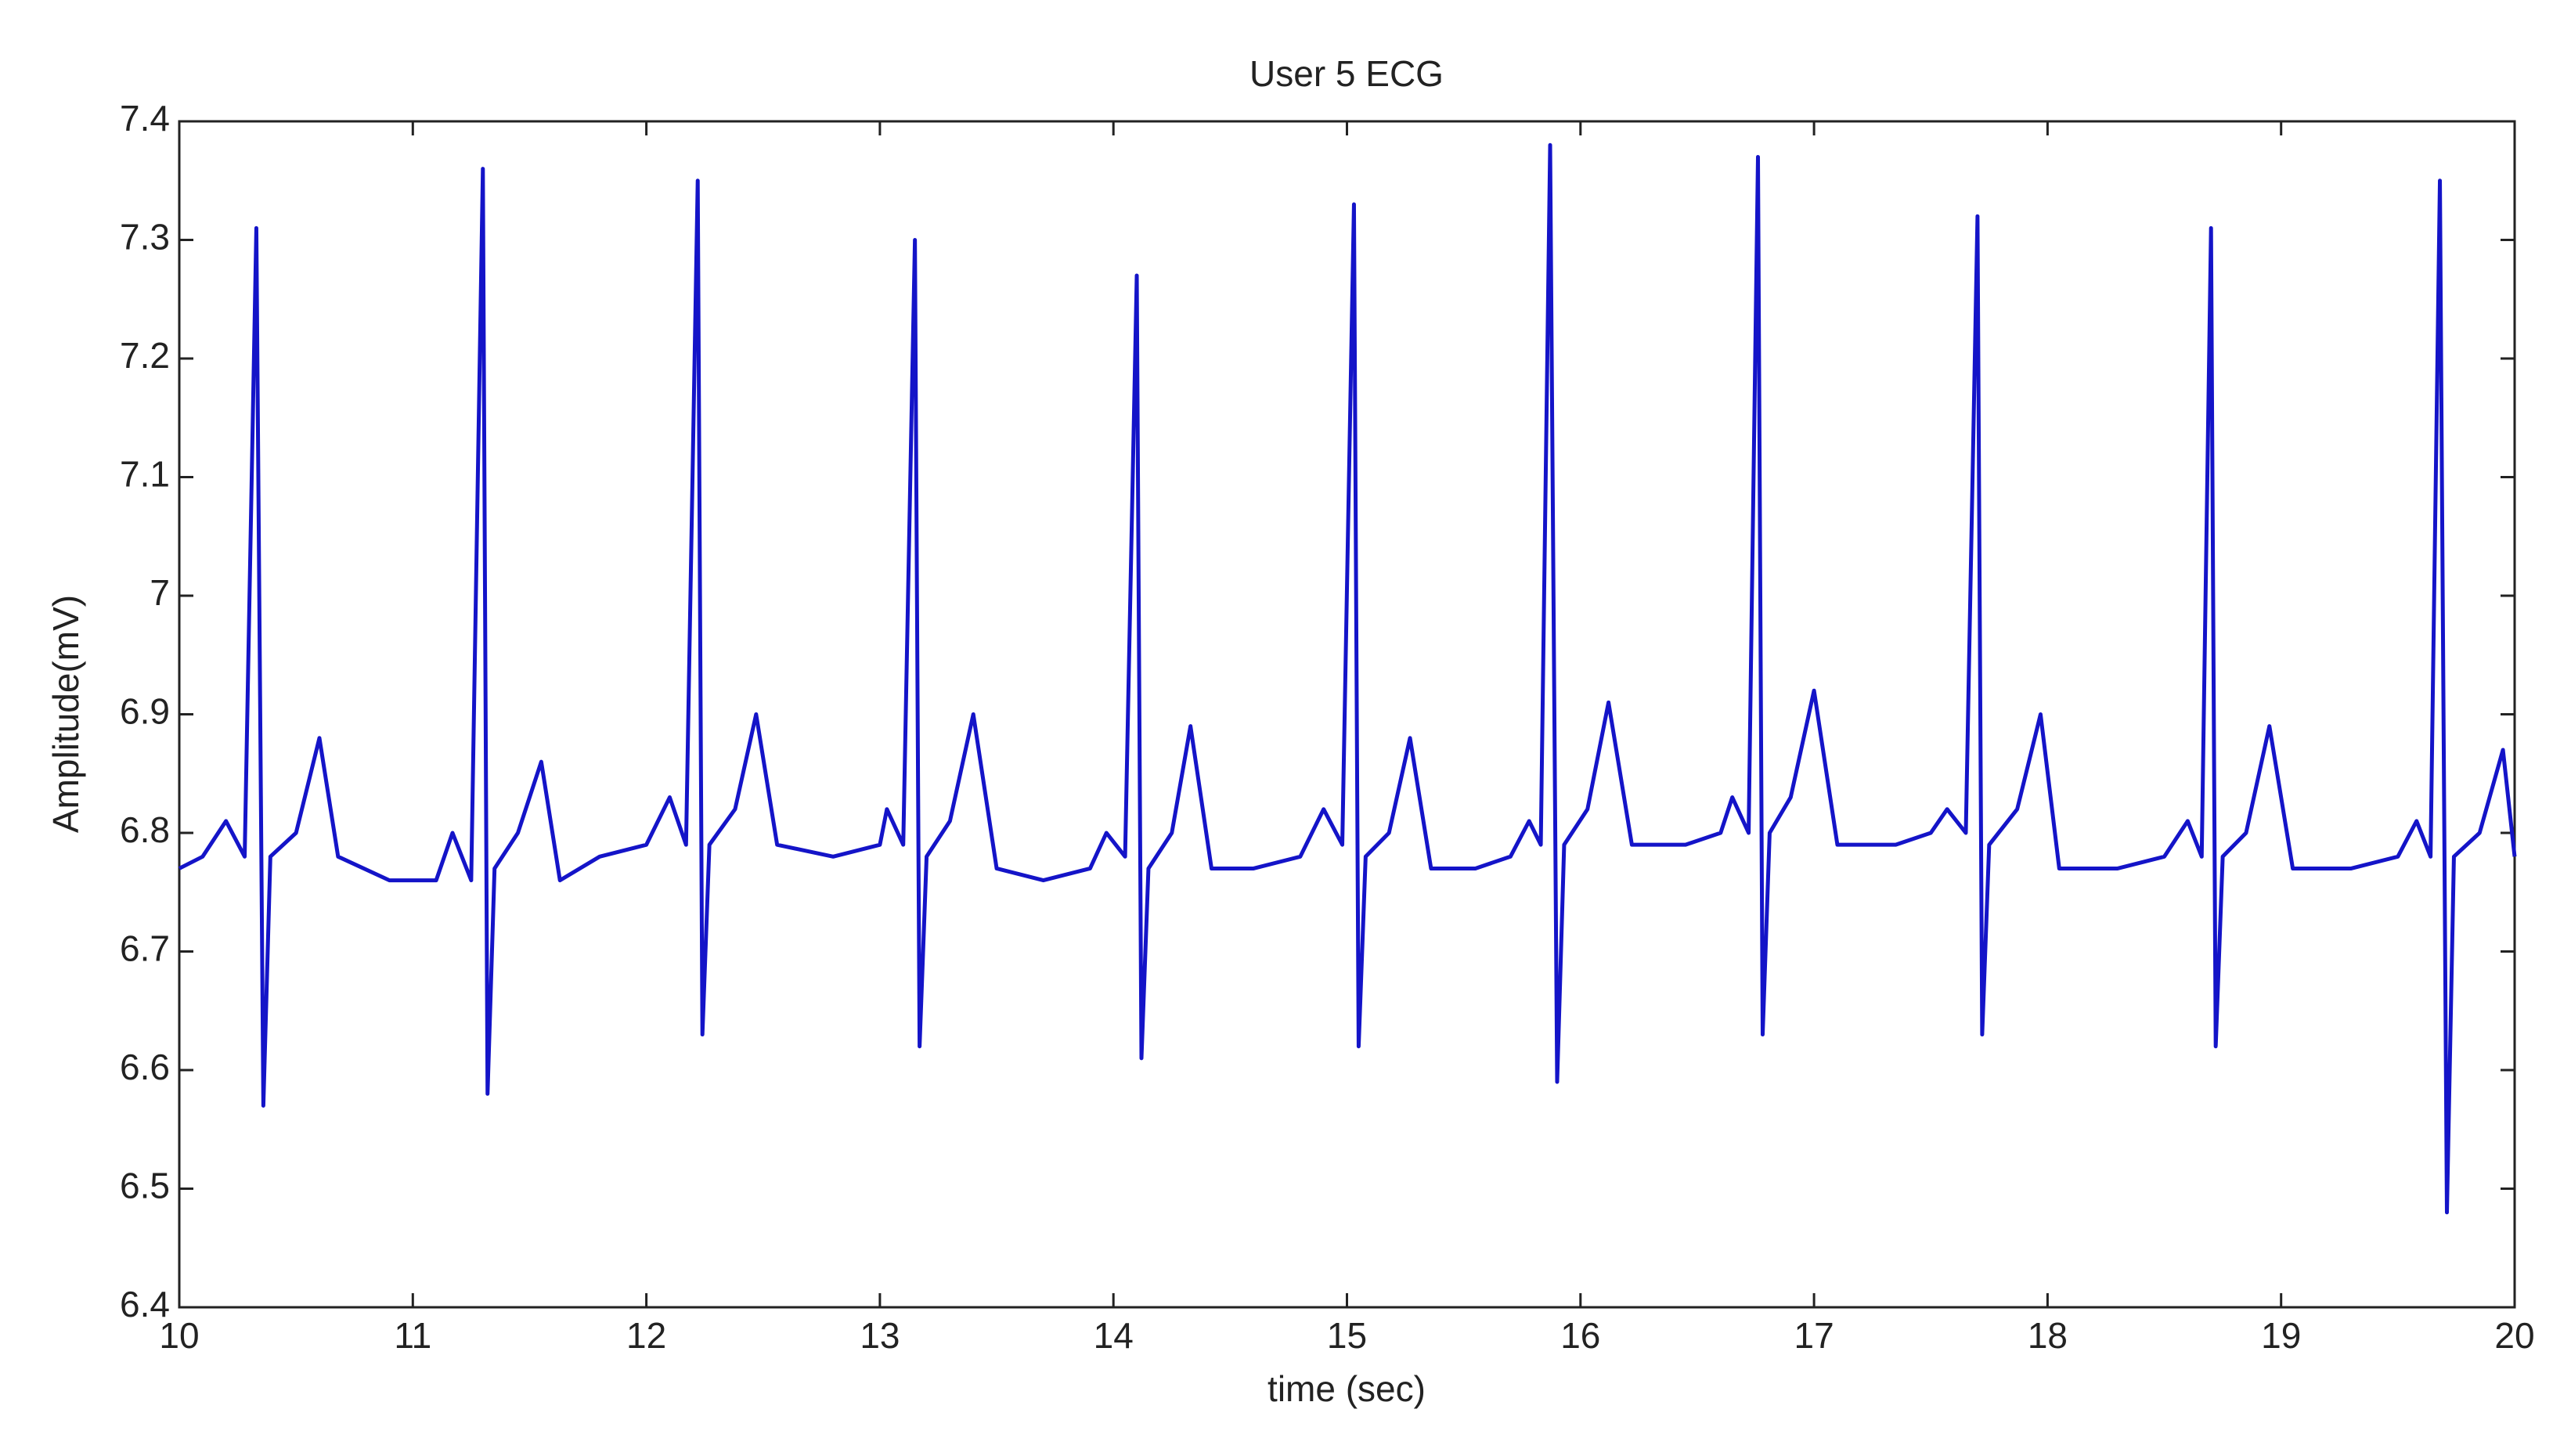  What do you see at coordinates (880, 1335) in the screenshot?
I see `x-tick-label: 13` at bounding box center [880, 1335].